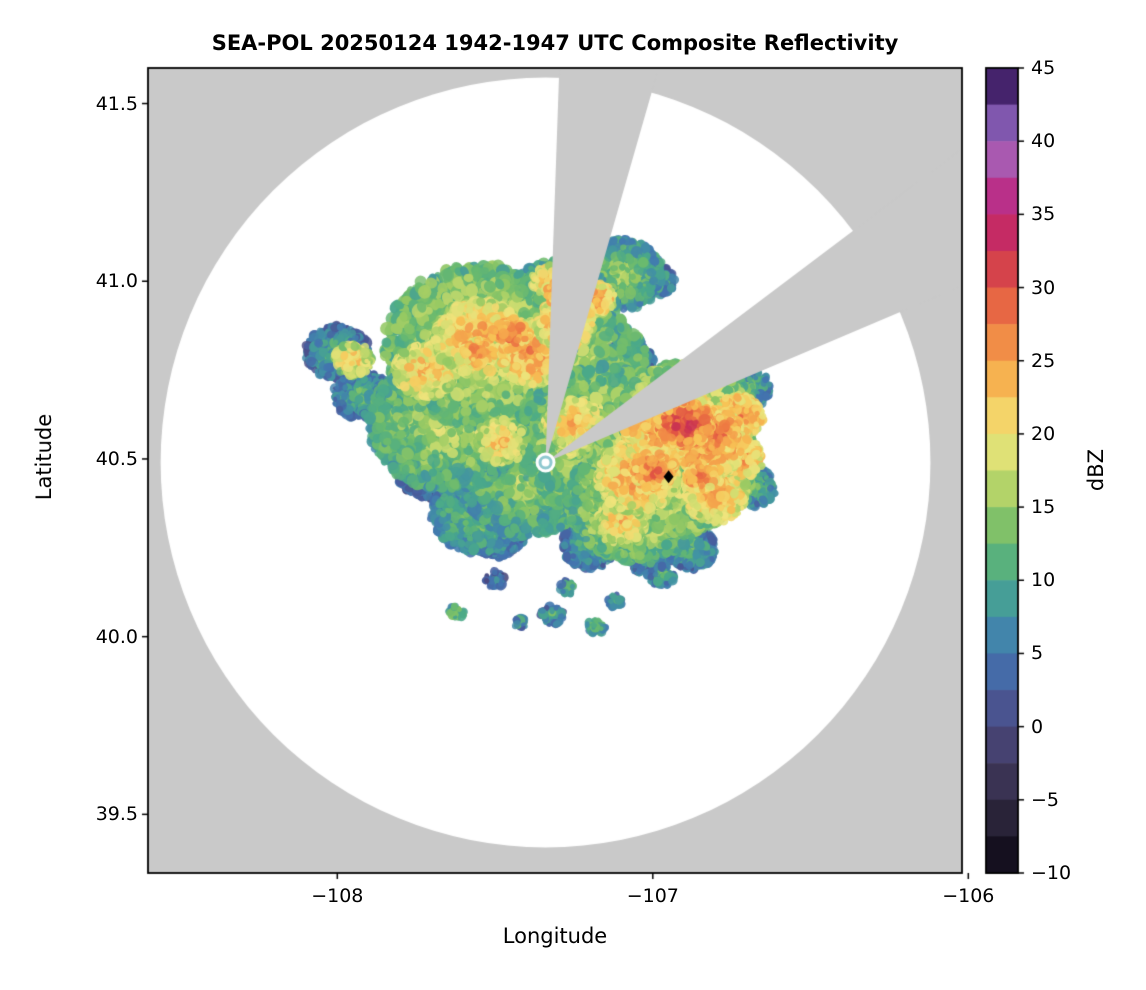 The image size is (1146, 990). Describe the element at coordinates (555, 936) in the screenshot. I see `x-axis-label: Longitude` at that location.